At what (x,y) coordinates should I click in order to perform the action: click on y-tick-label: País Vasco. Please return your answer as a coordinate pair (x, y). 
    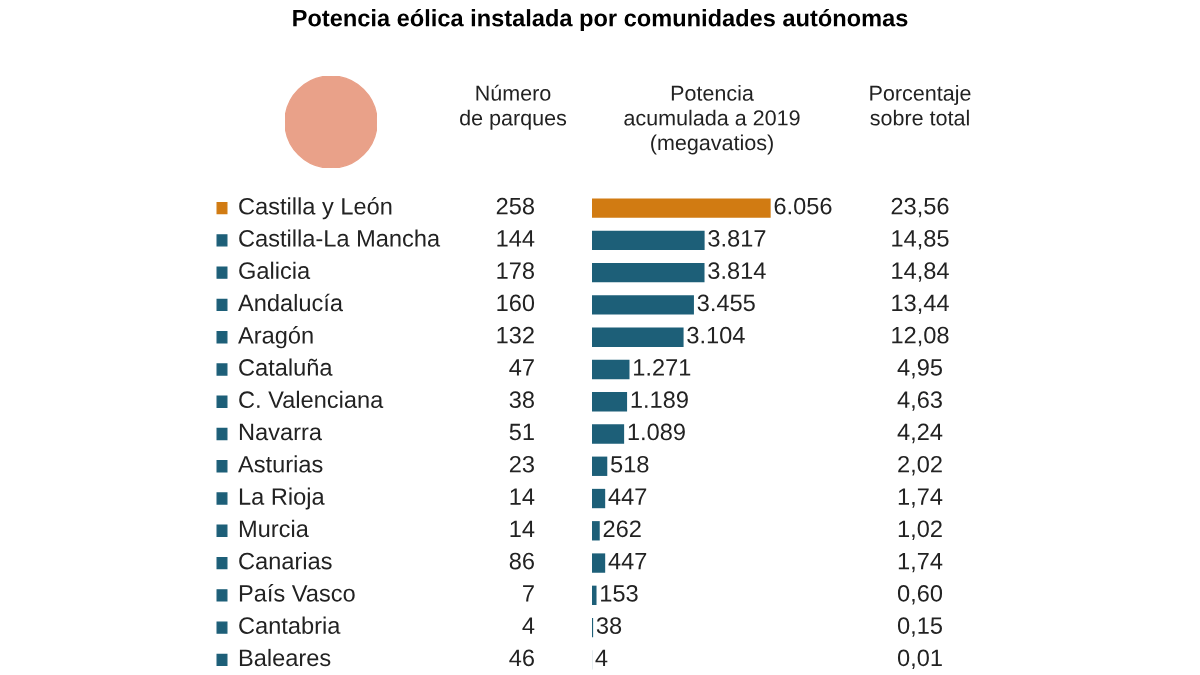
    Looking at the image, I should click on (297, 593).